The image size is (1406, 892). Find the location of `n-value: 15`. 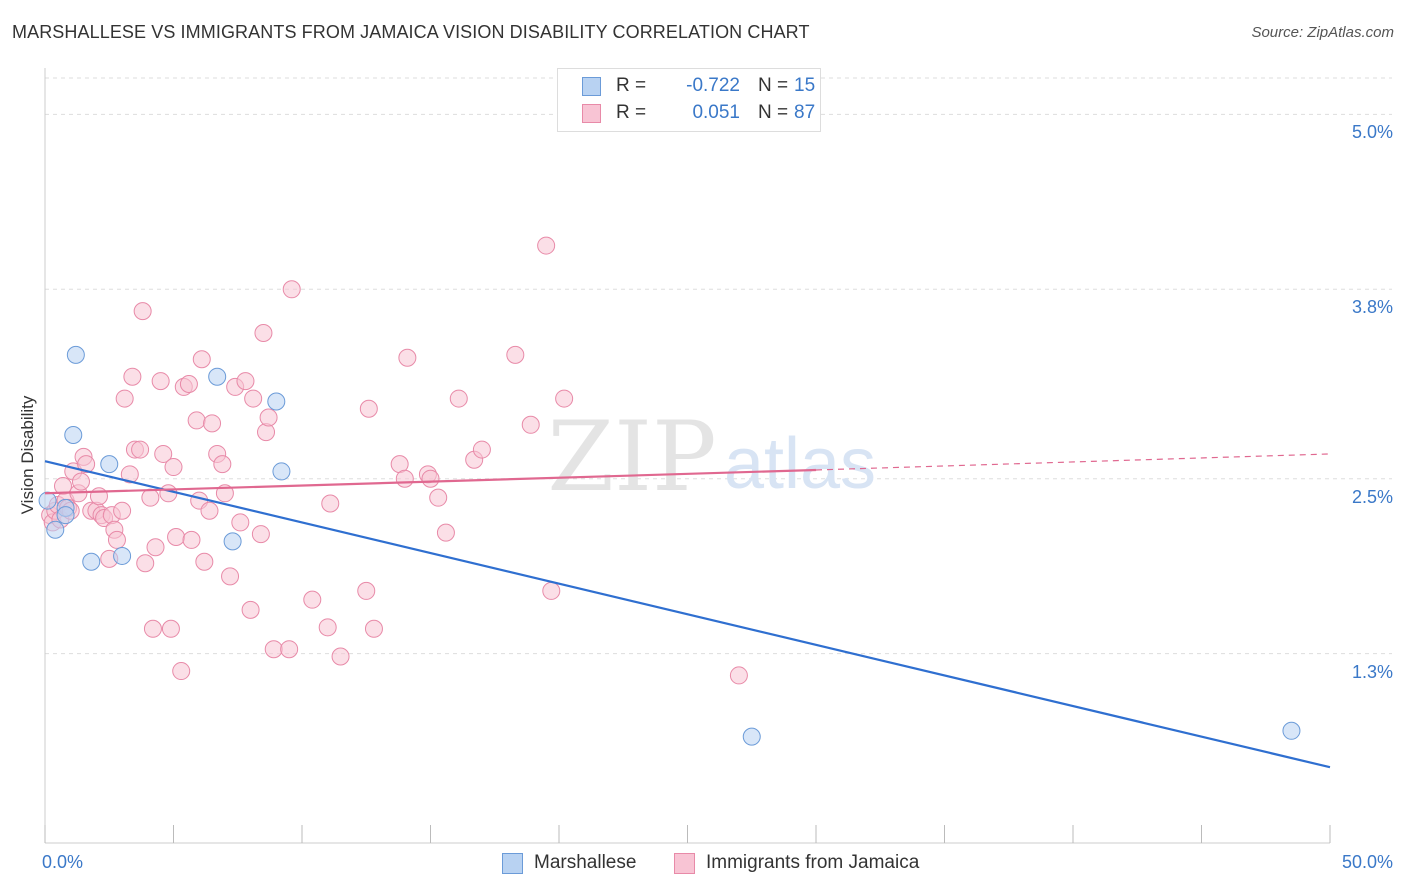

n-value: 15 is located at coordinates (805, 85).